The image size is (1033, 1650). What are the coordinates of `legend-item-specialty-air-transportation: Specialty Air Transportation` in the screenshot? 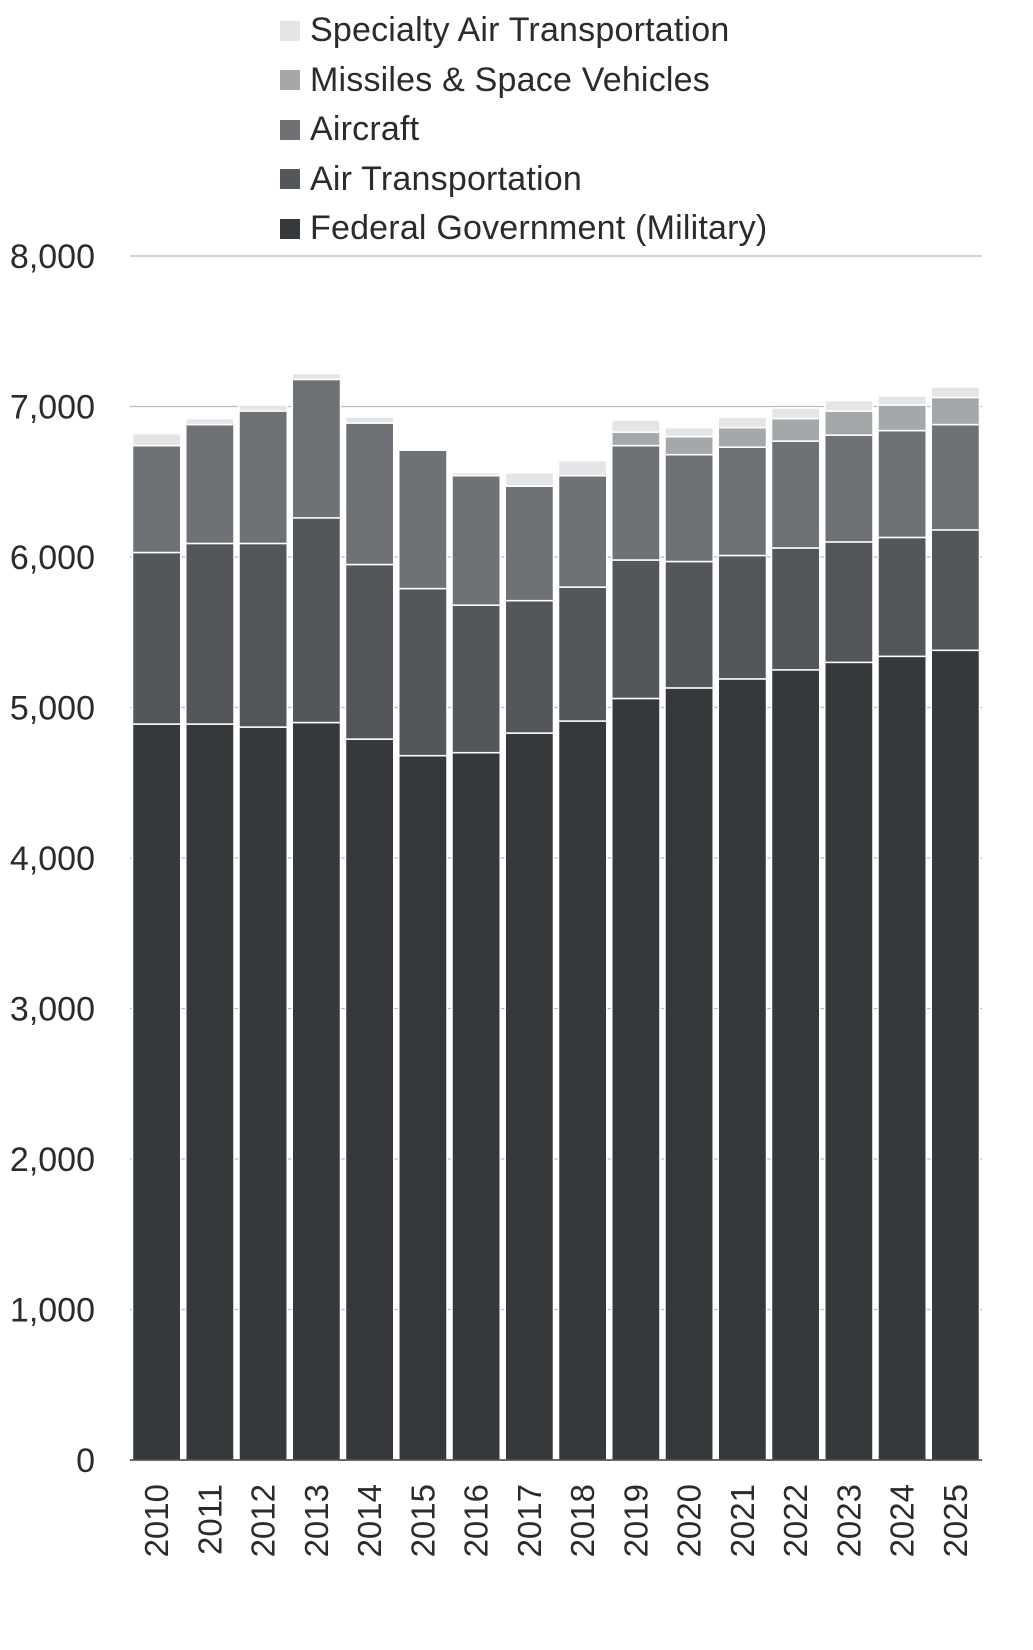 It's located at (523, 31).